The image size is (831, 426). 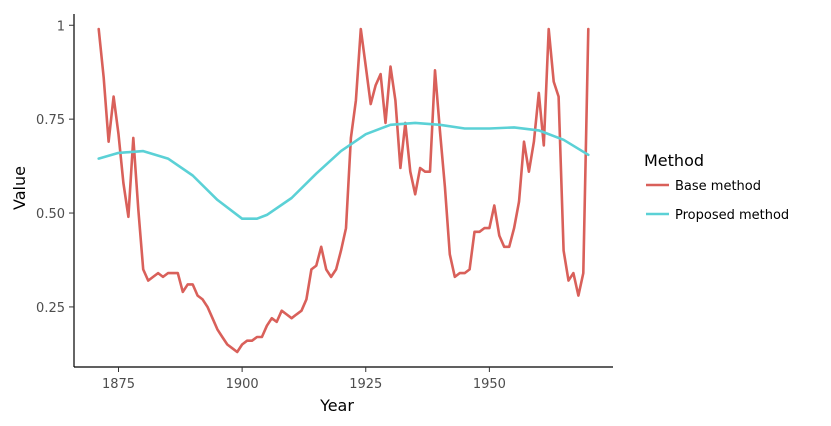 I want to click on y-tick-label: 1, so click(x=61, y=26).